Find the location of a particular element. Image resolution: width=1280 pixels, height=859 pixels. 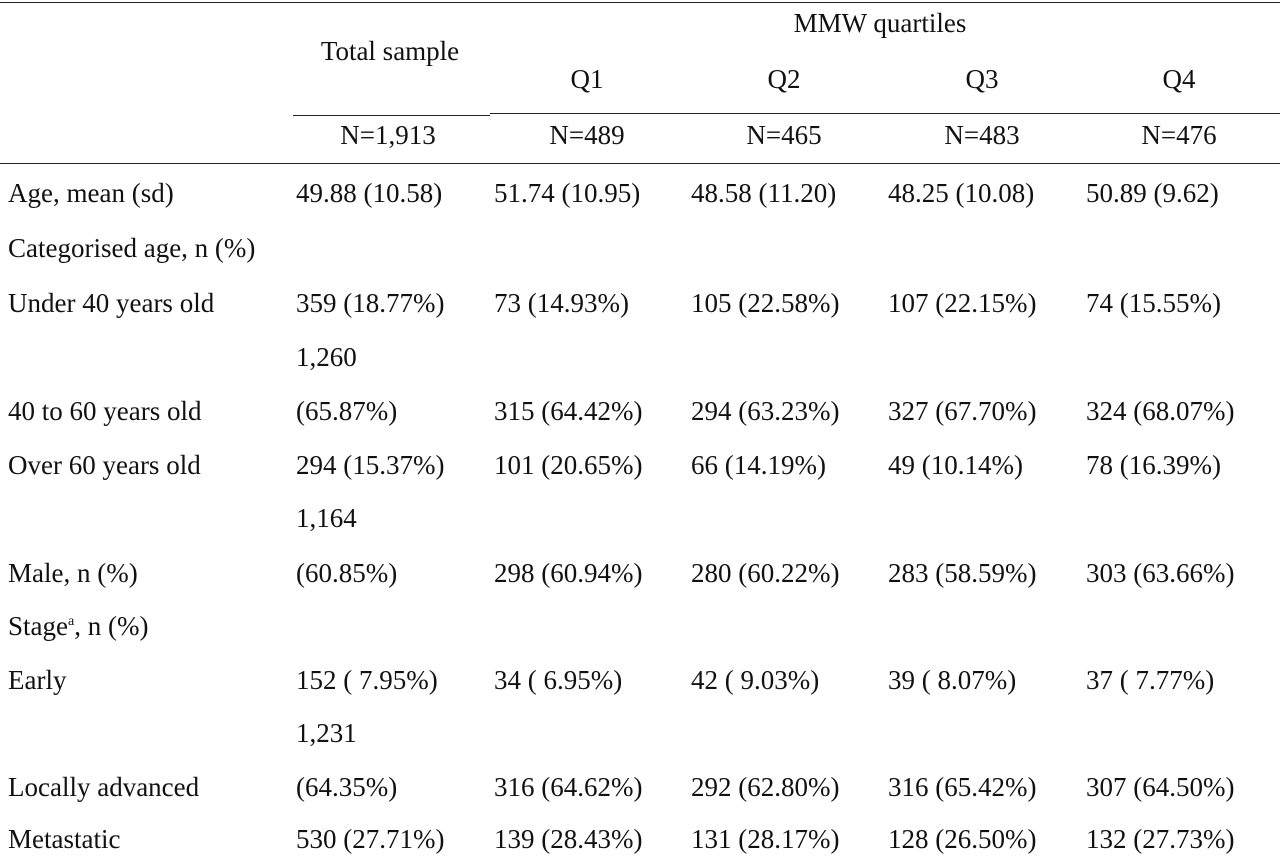

q1-cell: 101 (20.65%) is located at coordinates (568, 465).